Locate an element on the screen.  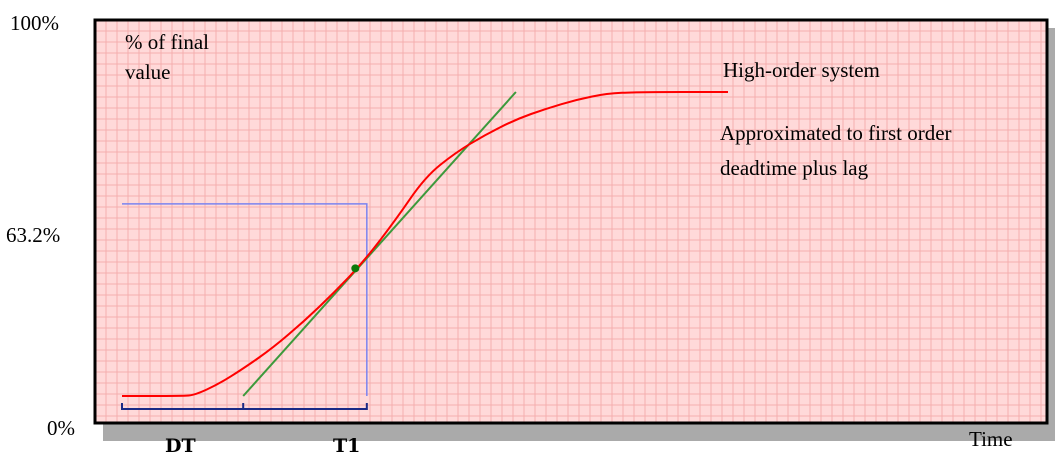
series-label: High-order system is located at coordinates (801, 70).